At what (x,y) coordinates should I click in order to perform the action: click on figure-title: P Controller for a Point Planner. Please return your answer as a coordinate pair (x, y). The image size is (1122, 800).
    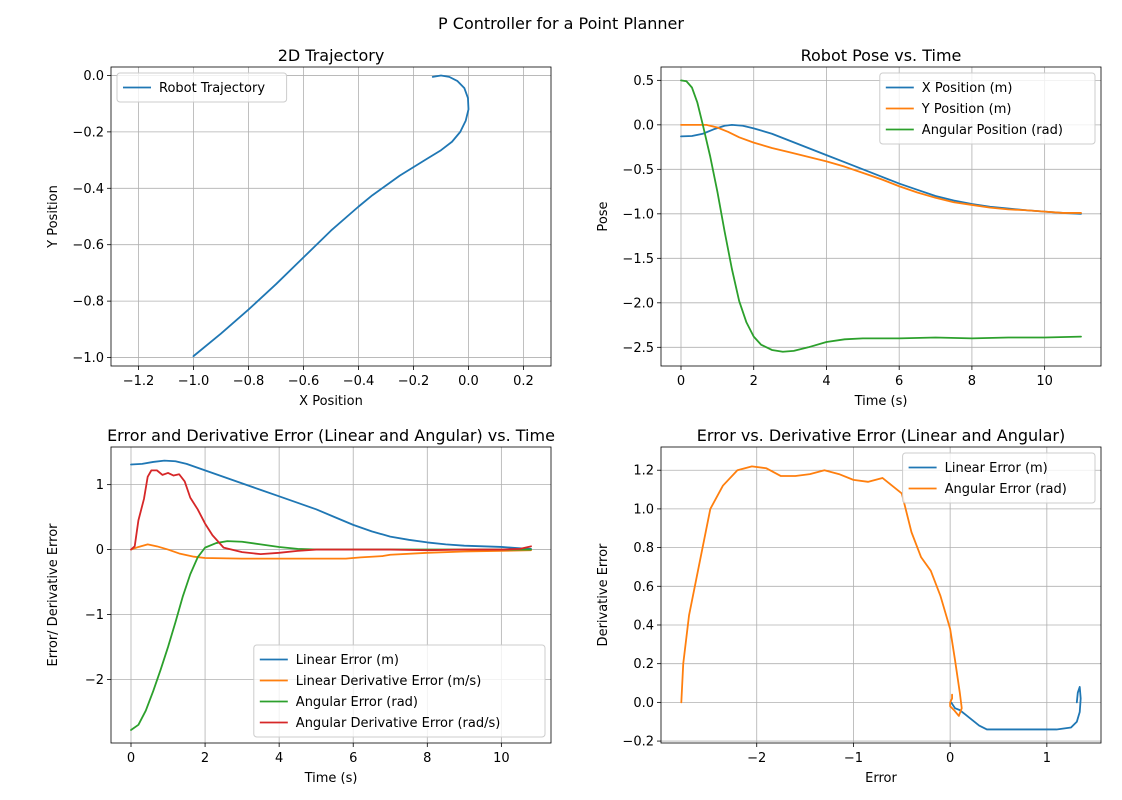
    Looking at the image, I should click on (561, 23).